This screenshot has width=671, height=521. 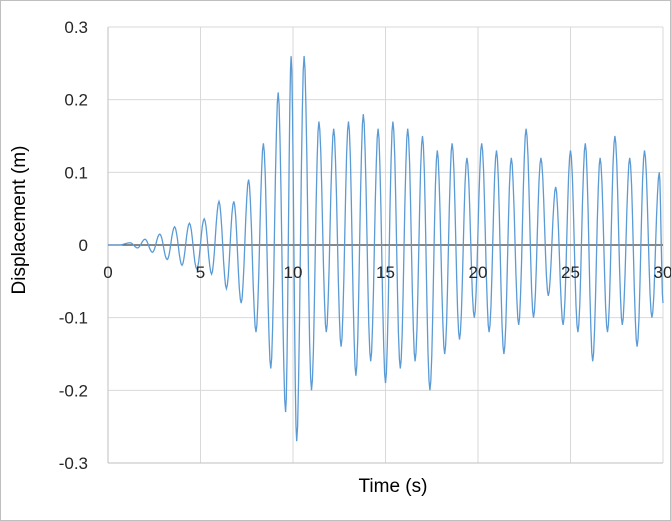 What do you see at coordinates (73, 318) in the screenshot?
I see `y-tick-label: -0.1` at bounding box center [73, 318].